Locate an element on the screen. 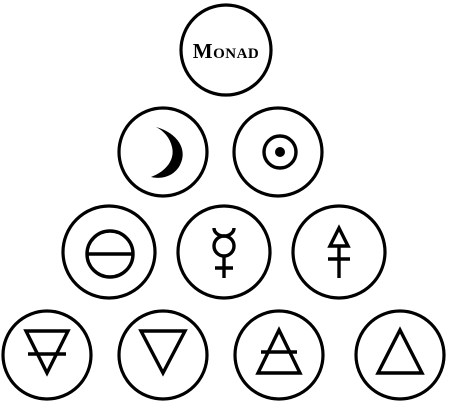 The height and width of the screenshot is (405, 452). water-element-icon is located at coordinates (163, 353).